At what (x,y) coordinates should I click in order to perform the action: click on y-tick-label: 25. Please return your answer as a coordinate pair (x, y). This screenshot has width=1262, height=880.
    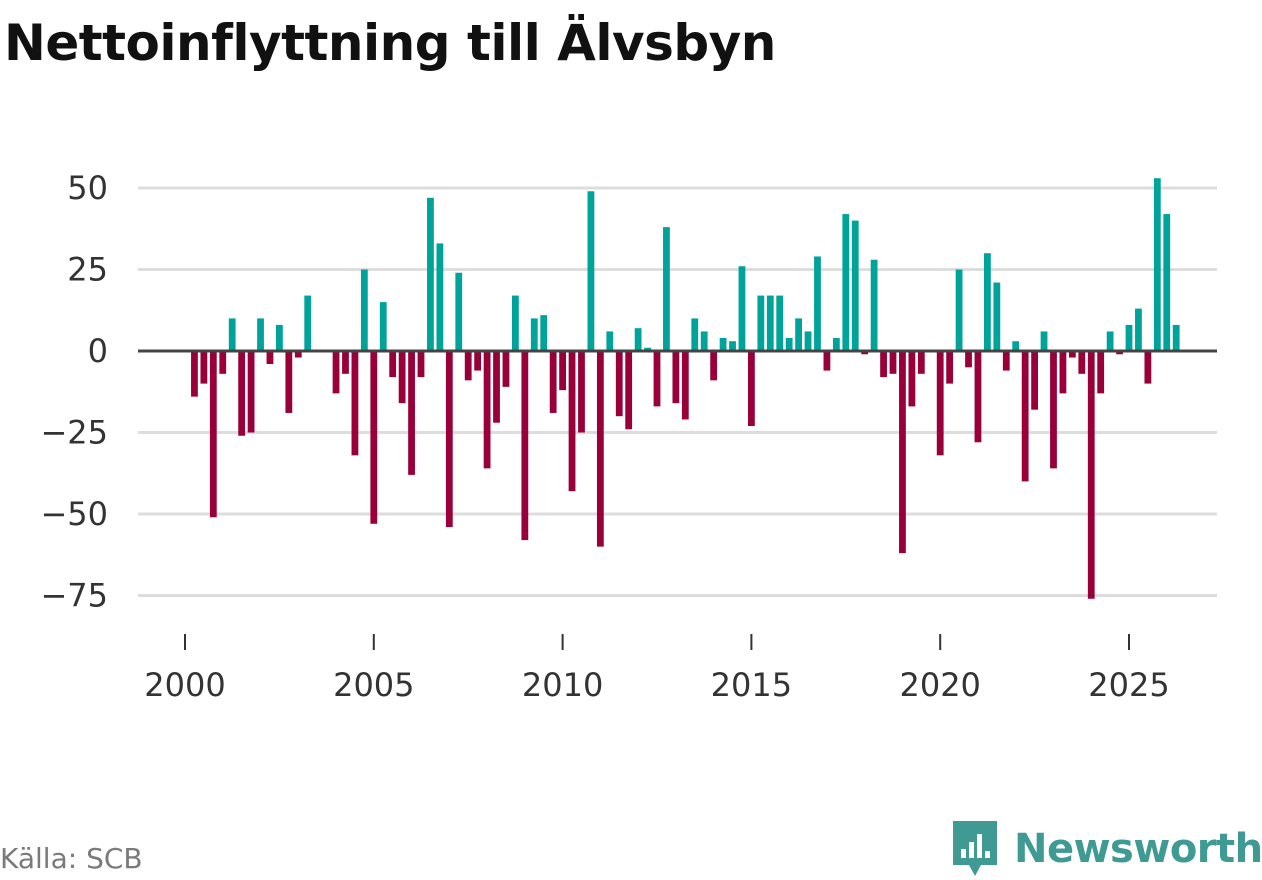
    Looking at the image, I should click on (87, 270).